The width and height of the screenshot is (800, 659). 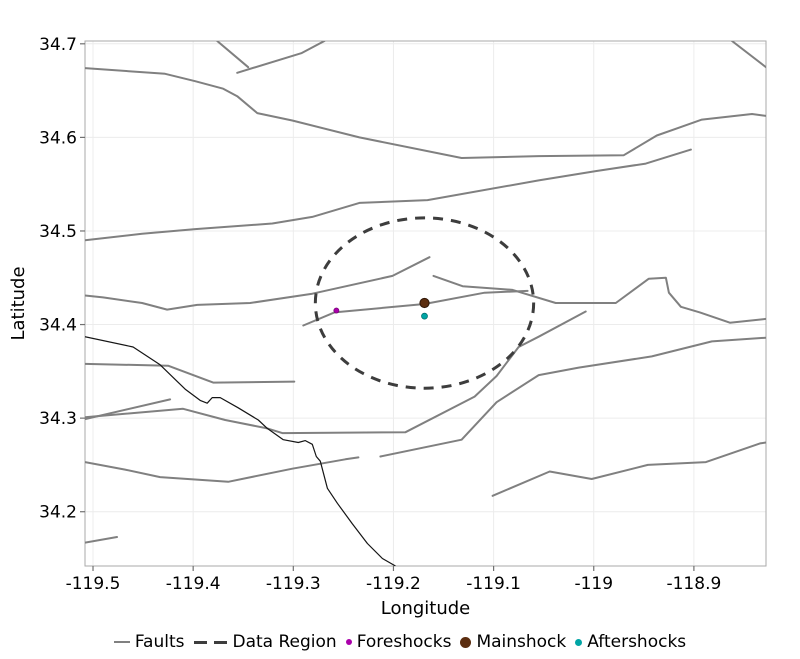 I want to click on x-tick-label: -118.9, so click(x=693, y=584).